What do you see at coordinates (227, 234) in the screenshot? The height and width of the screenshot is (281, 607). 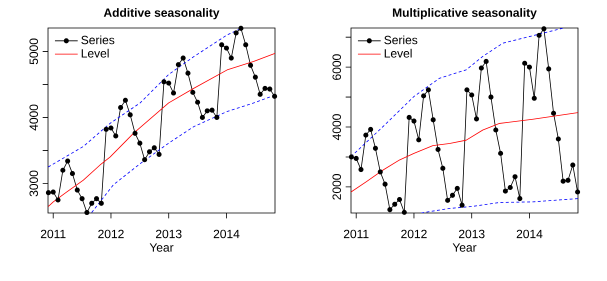 I see `x-tick-label: 2014` at bounding box center [227, 234].